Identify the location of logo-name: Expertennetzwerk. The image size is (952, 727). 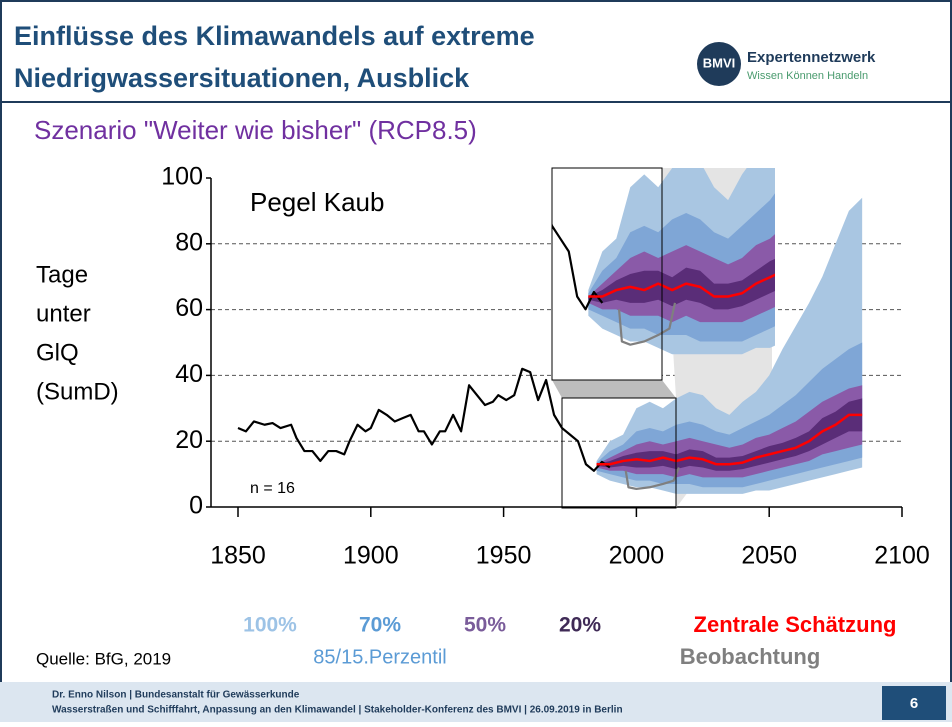
(811, 57).